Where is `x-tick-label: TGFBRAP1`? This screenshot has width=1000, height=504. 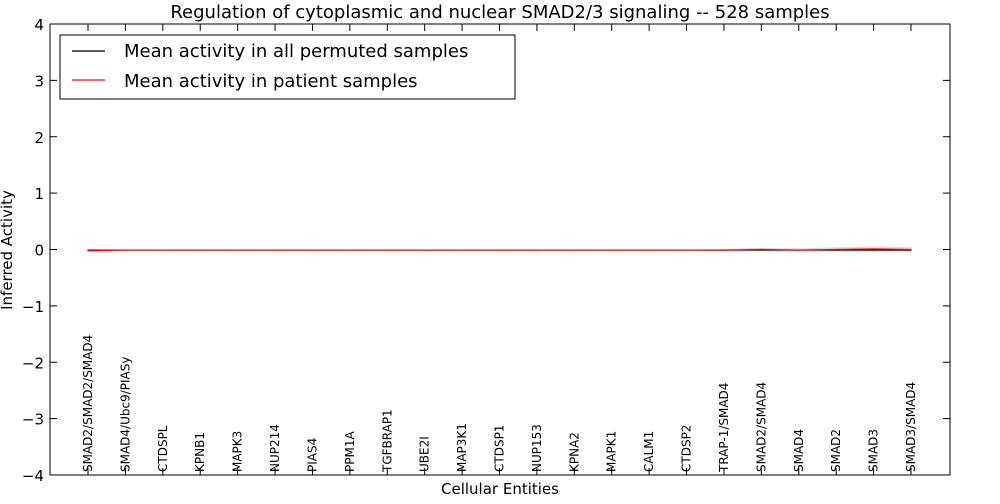
x-tick-label: TGFBRAP1 is located at coordinates (387, 441).